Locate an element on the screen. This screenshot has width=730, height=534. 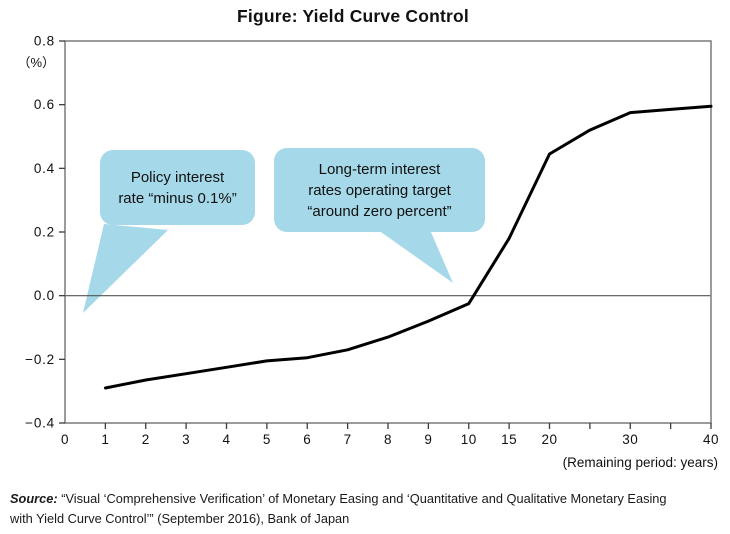
x-tick-label: 20 is located at coordinates (549, 439).